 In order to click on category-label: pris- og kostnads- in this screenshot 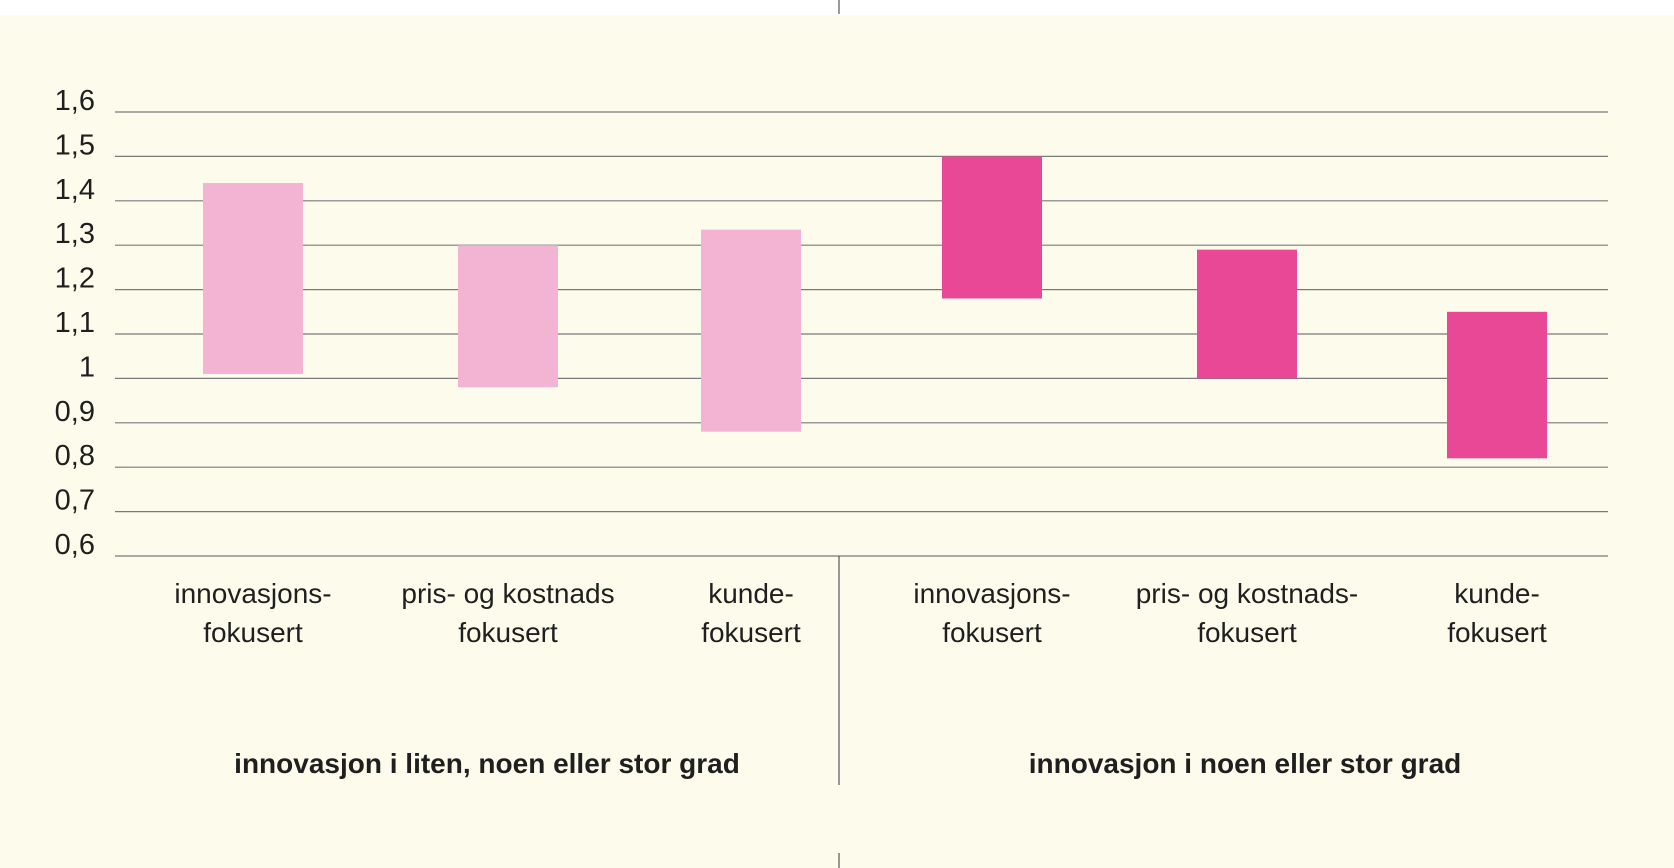, I will do `click(1247, 593)`.